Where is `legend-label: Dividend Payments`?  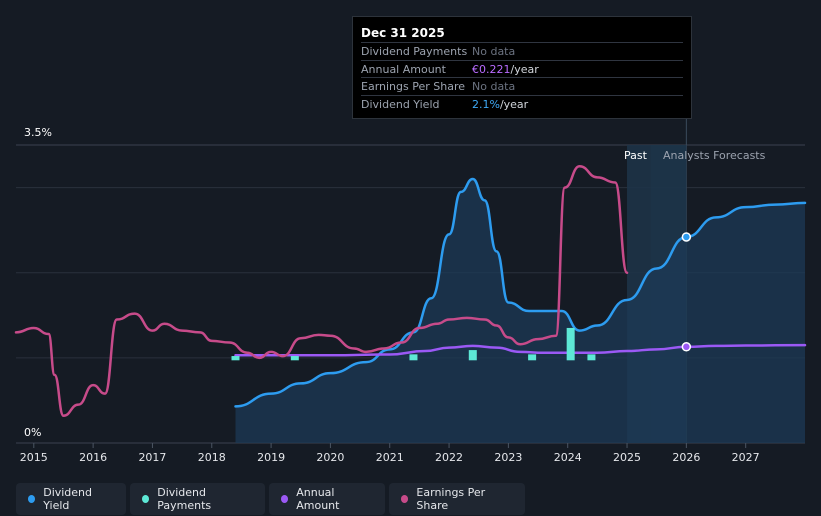
legend-label: Dividend Payments is located at coordinates (184, 499).